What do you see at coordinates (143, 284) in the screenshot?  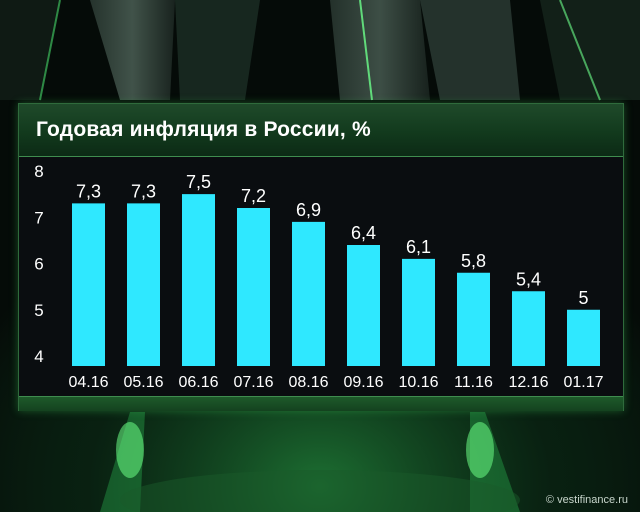 I see `bar-05.16` at bounding box center [143, 284].